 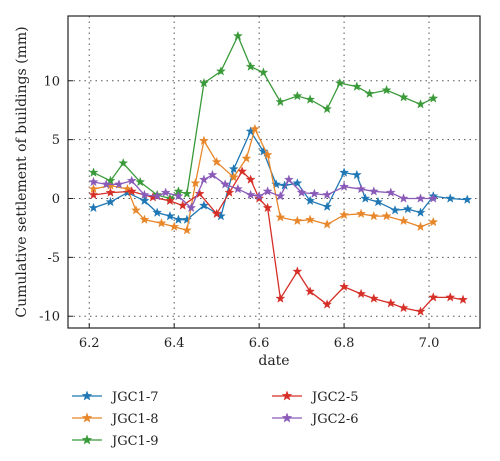 What do you see at coordinates (259, 343) in the screenshot?
I see `x-tick-label: 6.6` at bounding box center [259, 343].